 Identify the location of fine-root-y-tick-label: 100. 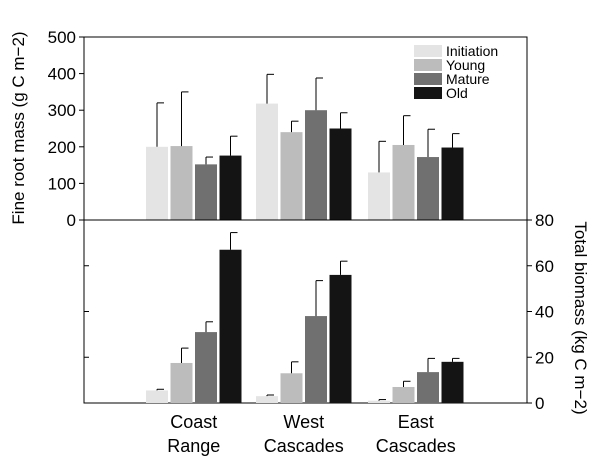
(62, 183).